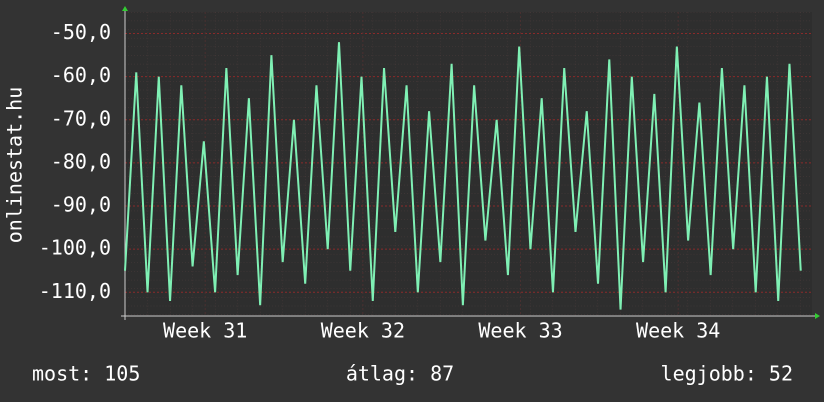 This screenshot has height=402, width=824. Describe the element at coordinates (75, 291) in the screenshot. I see `y-tick-label: -110,0` at that location.